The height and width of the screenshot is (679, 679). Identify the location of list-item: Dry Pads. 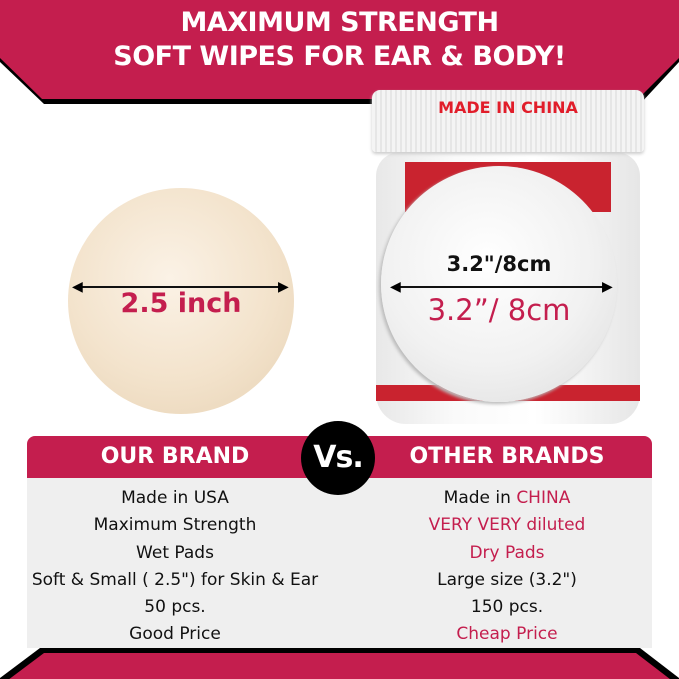
(507, 552).